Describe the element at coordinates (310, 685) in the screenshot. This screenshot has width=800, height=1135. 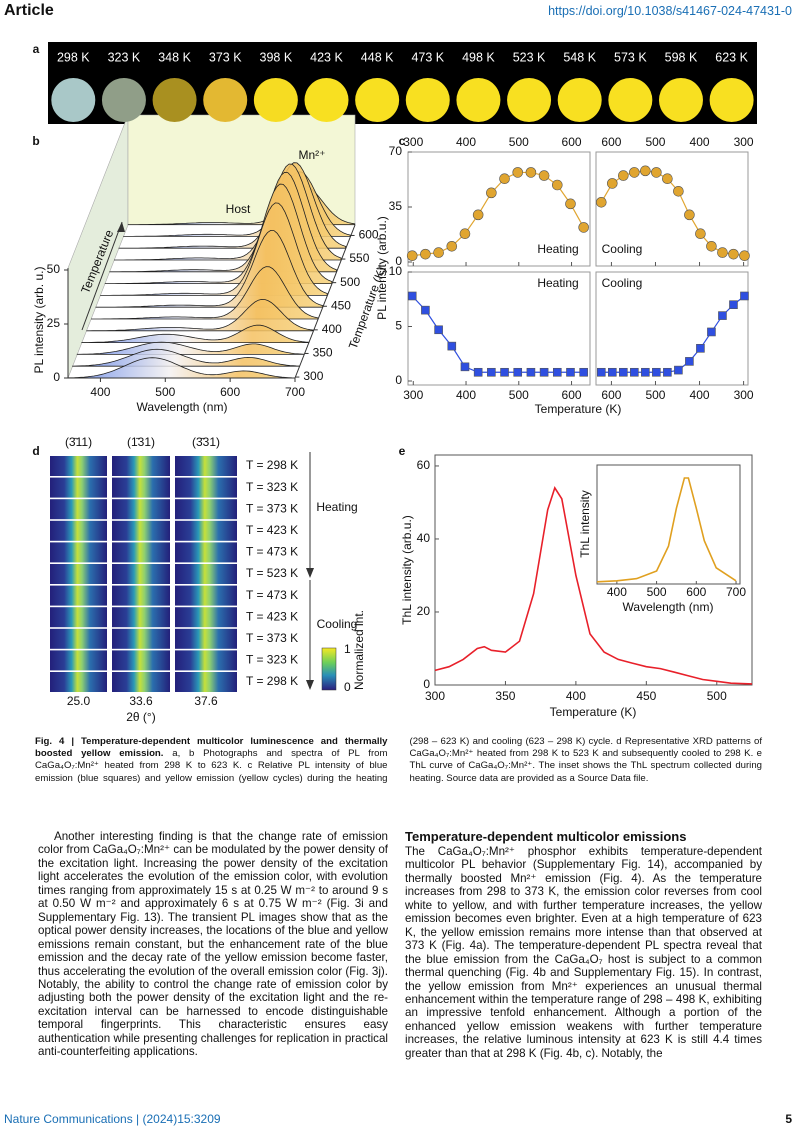
I see `arrow-head` at that location.